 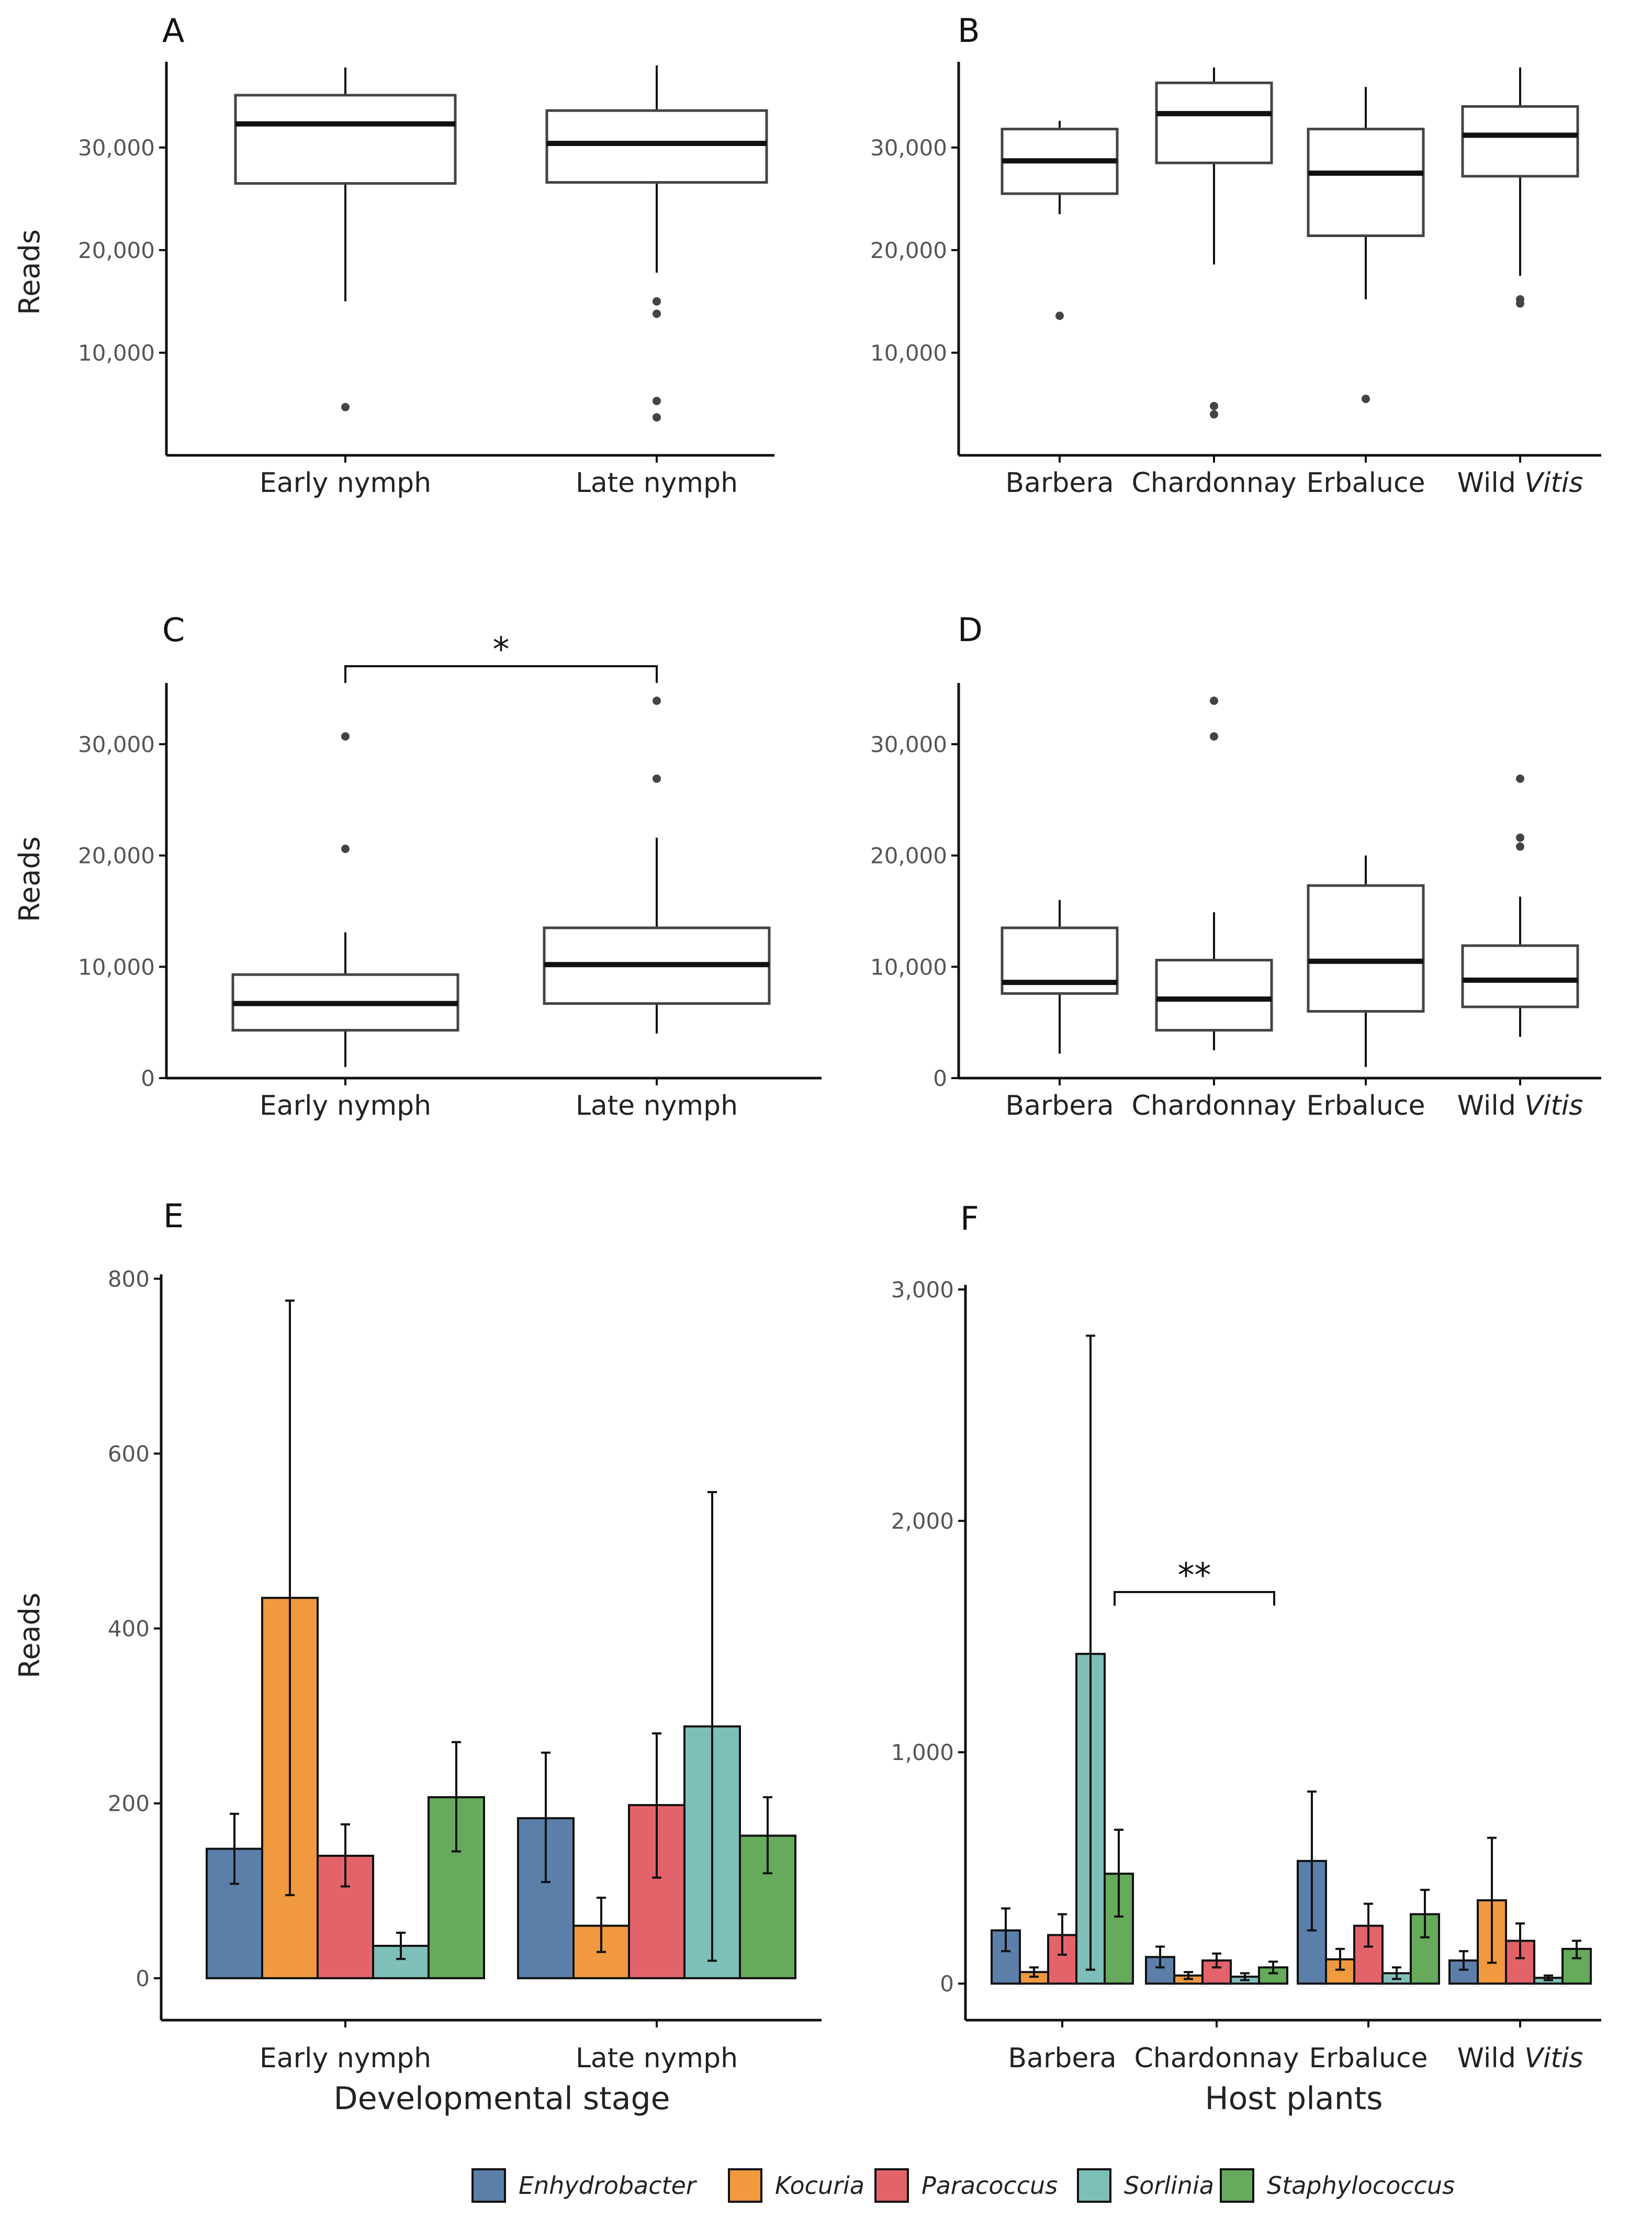 What do you see at coordinates (1214, 873) in the screenshot?
I see `box-chardonnay` at bounding box center [1214, 873].